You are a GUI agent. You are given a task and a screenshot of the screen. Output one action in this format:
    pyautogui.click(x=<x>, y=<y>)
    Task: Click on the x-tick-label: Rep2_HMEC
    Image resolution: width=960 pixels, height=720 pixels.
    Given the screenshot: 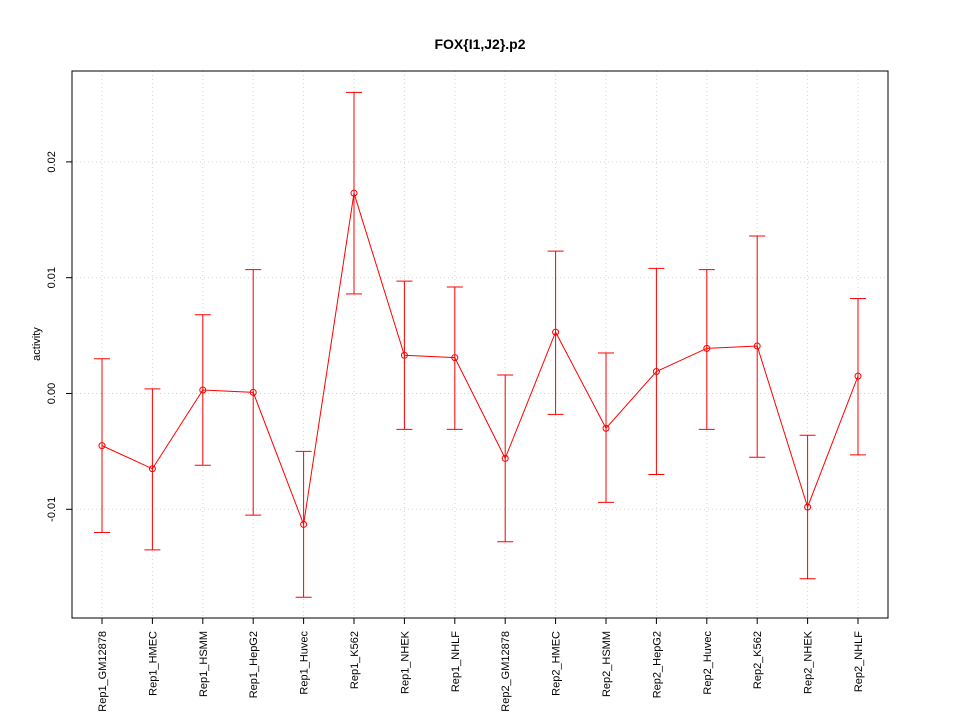 What is the action you would take?
    pyautogui.click(x=557, y=663)
    